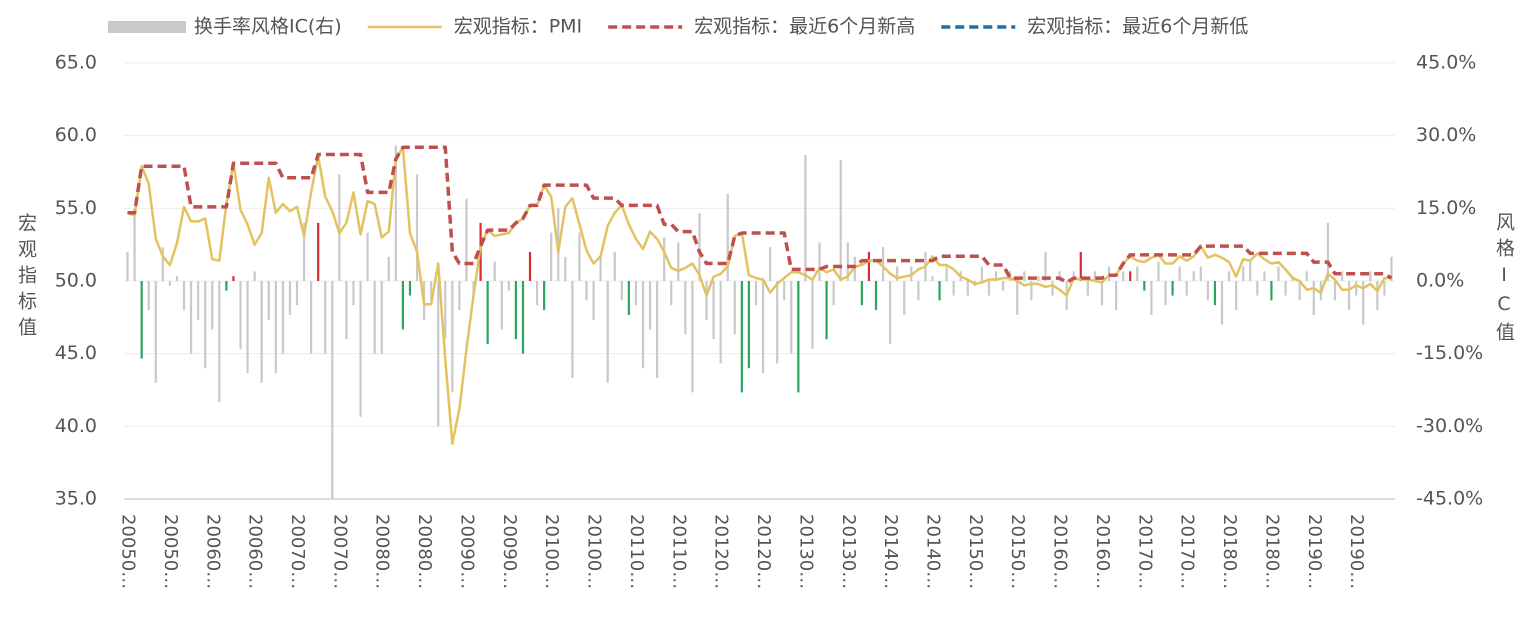 The width and height of the screenshot is (1524, 618). Describe the element at coordinates (1446, 208) in the screenshot. I see `y2-tick-label: 15.0%` at that location.